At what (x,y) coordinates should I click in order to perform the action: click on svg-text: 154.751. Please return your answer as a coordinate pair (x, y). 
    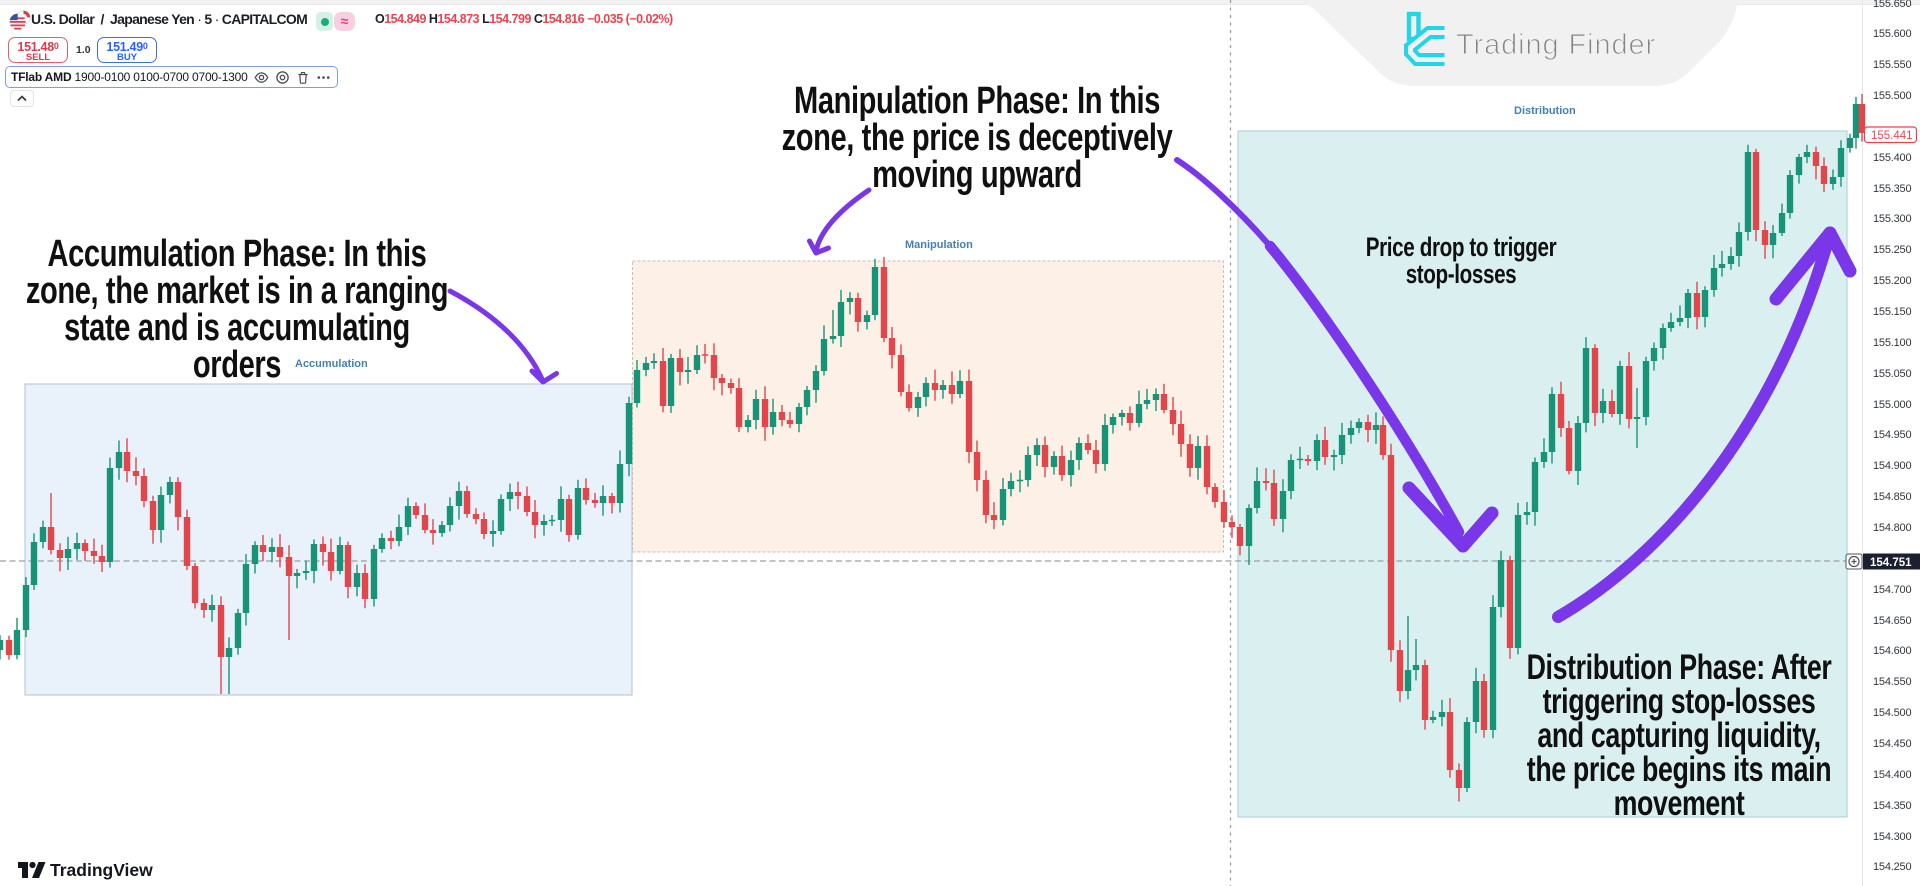
    Looking at the image, I should click on (1891, 563).